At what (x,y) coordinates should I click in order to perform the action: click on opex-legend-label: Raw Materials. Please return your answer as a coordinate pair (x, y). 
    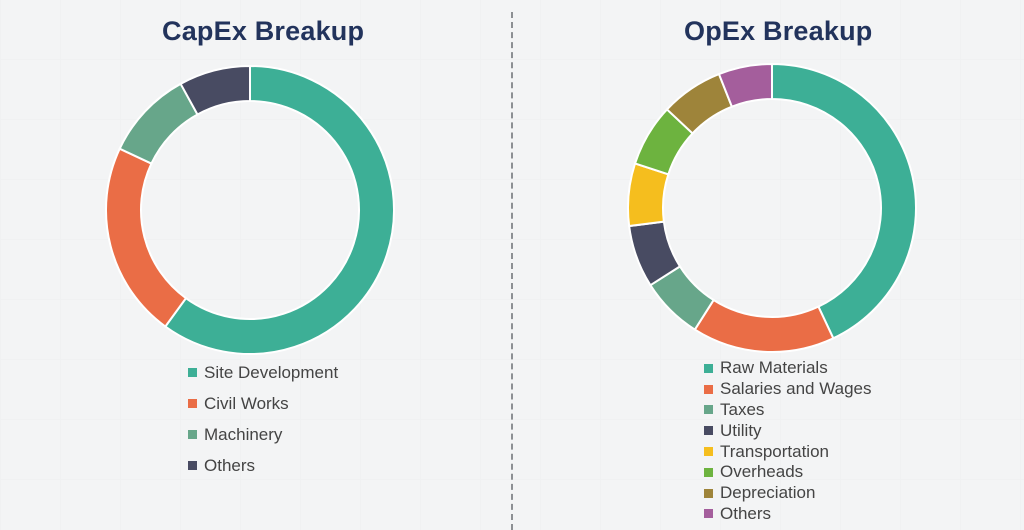
    Looking at the image, I should click on (774, 368).